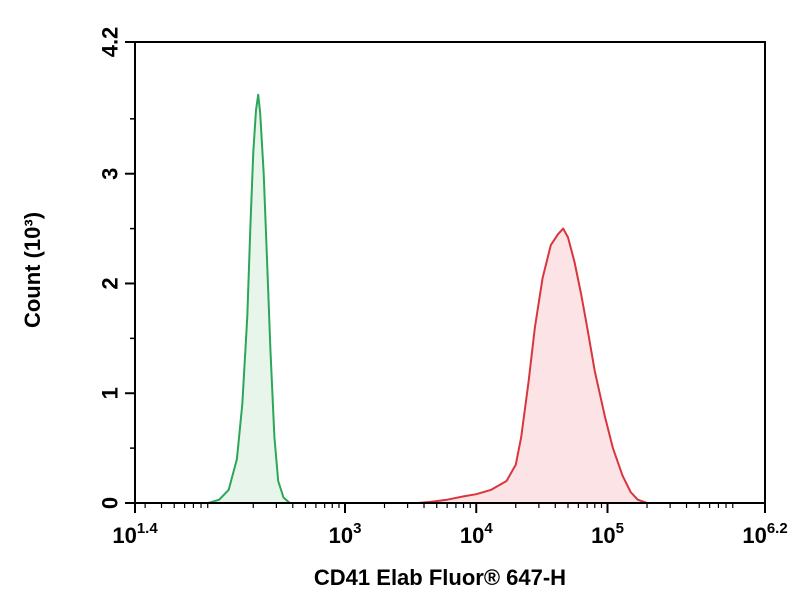 This screenshot has height=600, width=804. Describe the element at coordinates (450, 525) in the screenshot. I see `x-axis: 101.4 10³ 10⁴ 10⁵ 106.2` at that location.